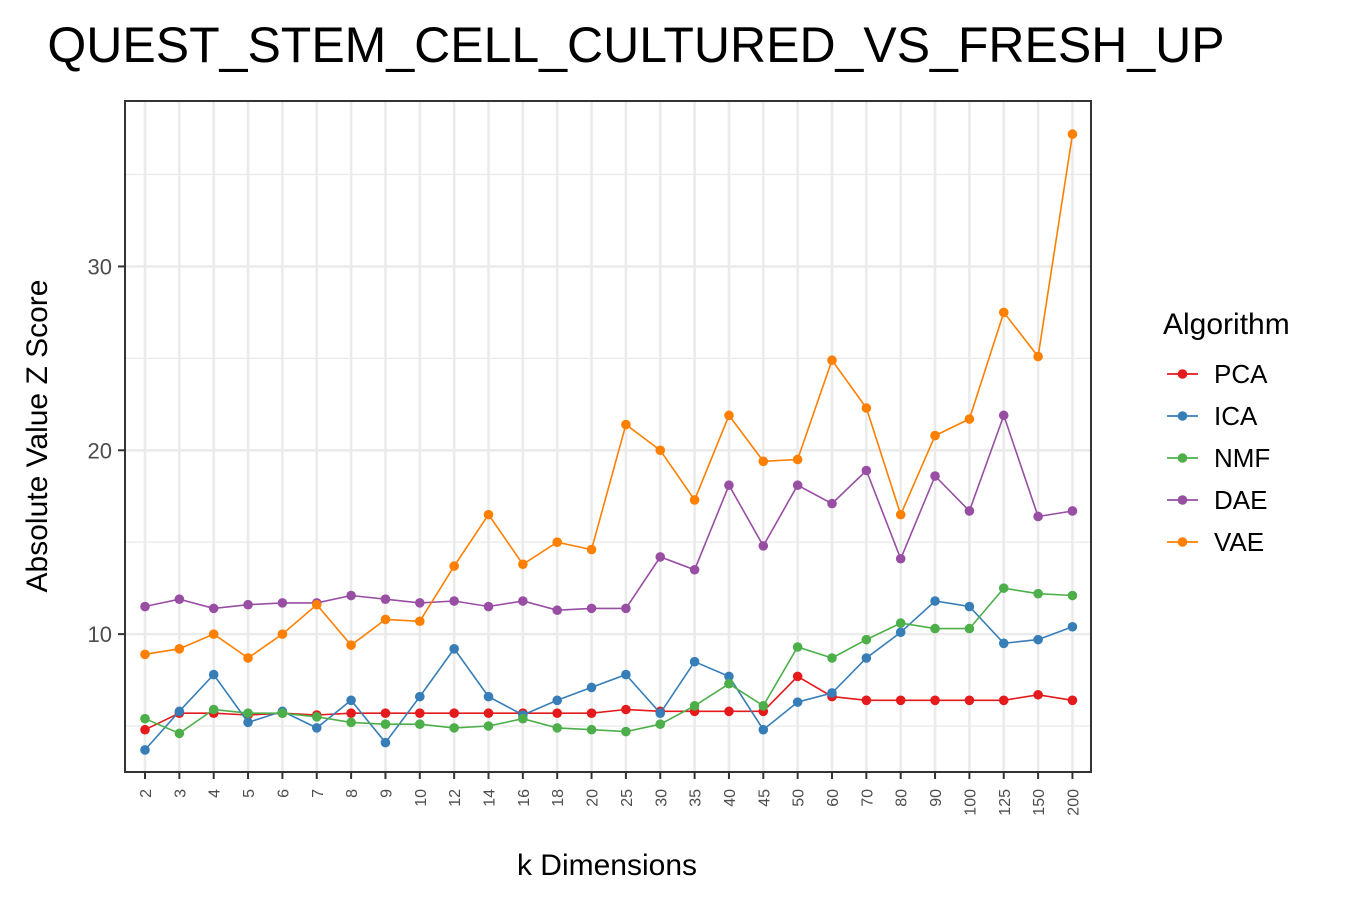 The height and width of the screenshot is (900, 1350). I want to click on x-tick-label: 20, so click(593, 798).